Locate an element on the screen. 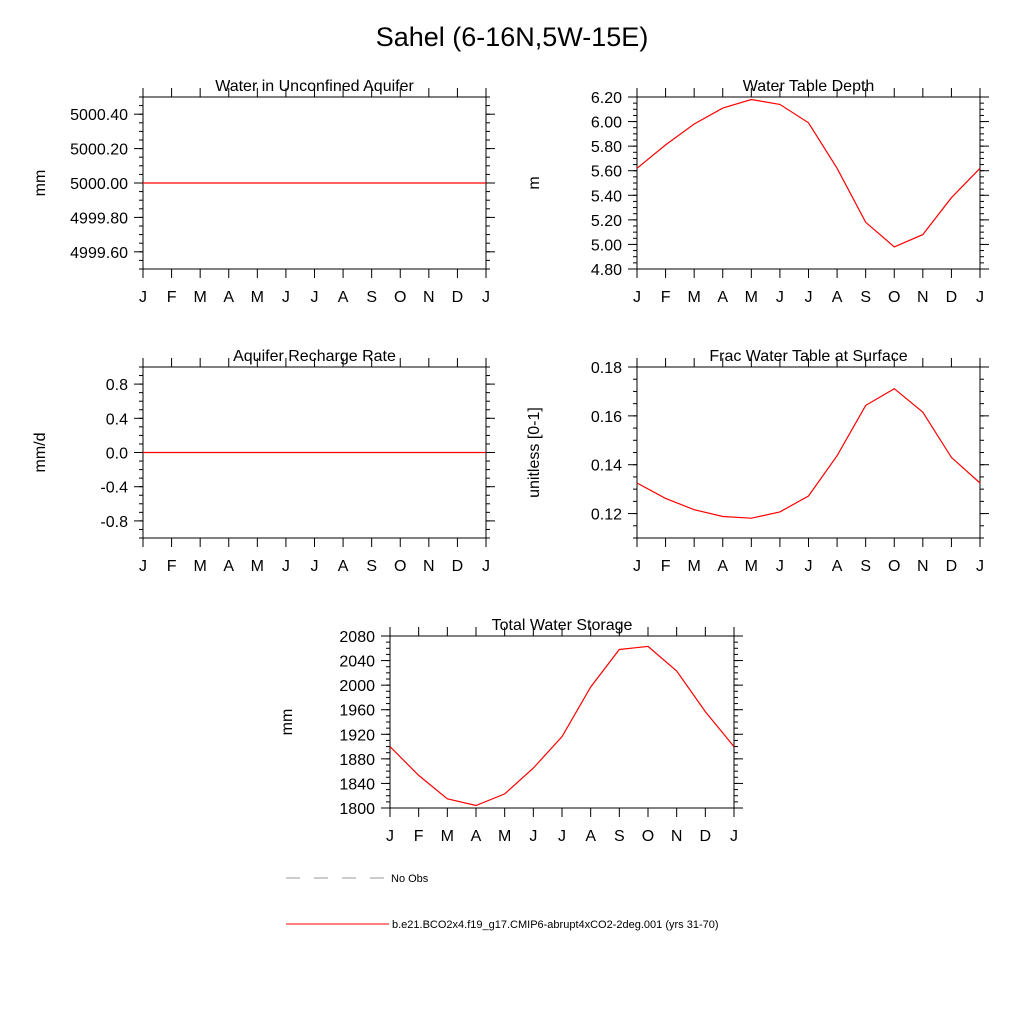  y-tick-label: -0.8 is located at coordinates (114, 522).